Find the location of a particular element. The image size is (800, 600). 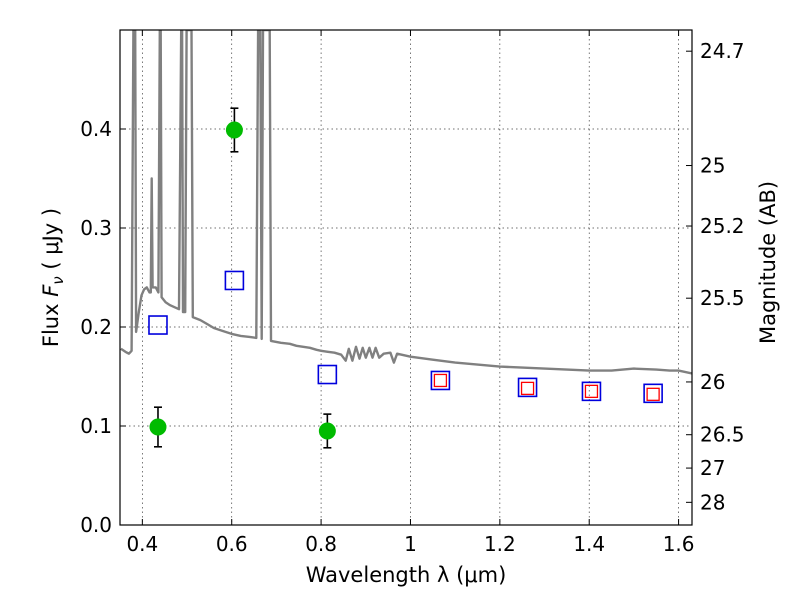

magnitude-tick-label: 25.2 is located at coordinates (722, 226).